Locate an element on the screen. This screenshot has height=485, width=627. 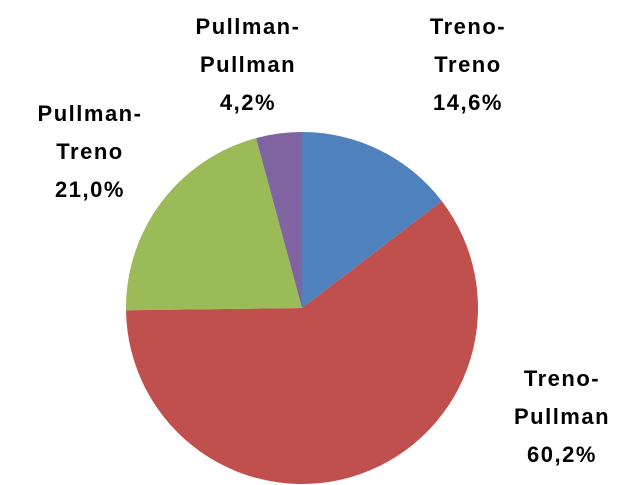
slice-label: Treno-Pullman 60,2% is located at coordinates (562, 417).